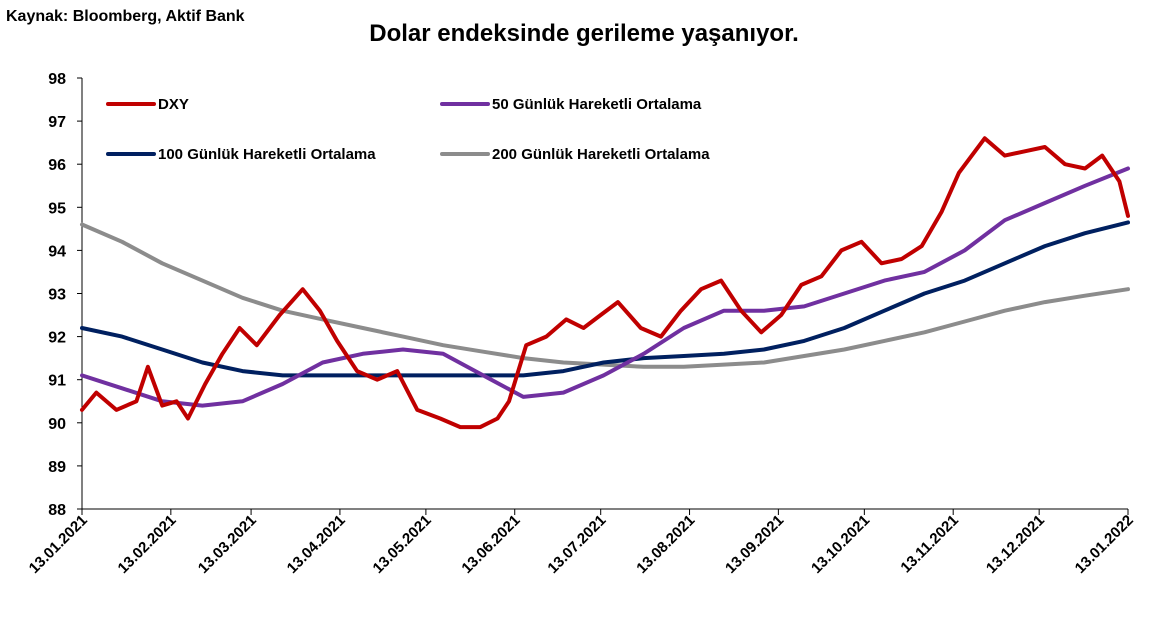 The height and width of the screenshot is (620, 1168). I want to click on y-tick-label: 92, so click(57, 338).